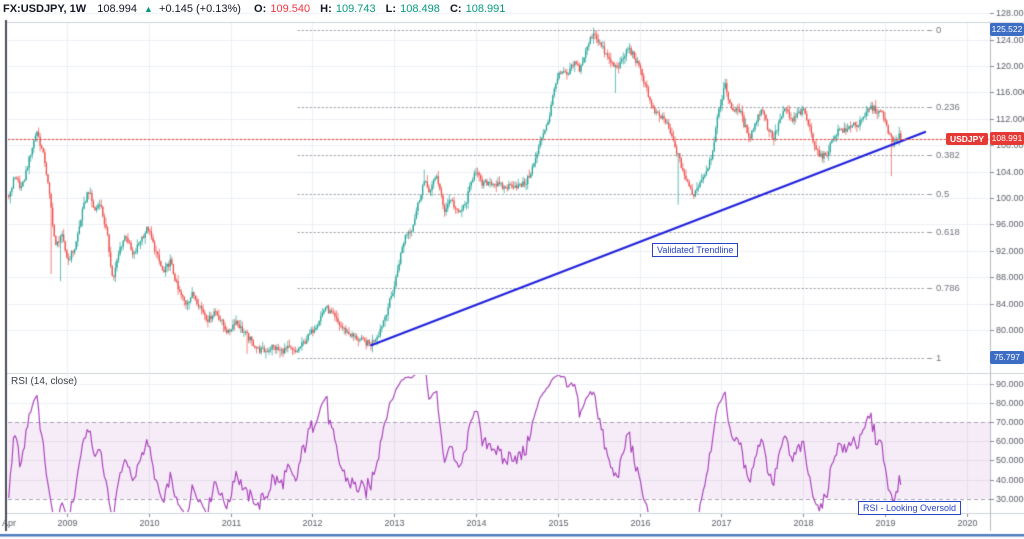 The height and width of the screenshot is (539, 1024). Describe the element at coordinates (44, 381) in the screenshot. I see `rsi-indicator-label: RSI (14, close)` at that location.